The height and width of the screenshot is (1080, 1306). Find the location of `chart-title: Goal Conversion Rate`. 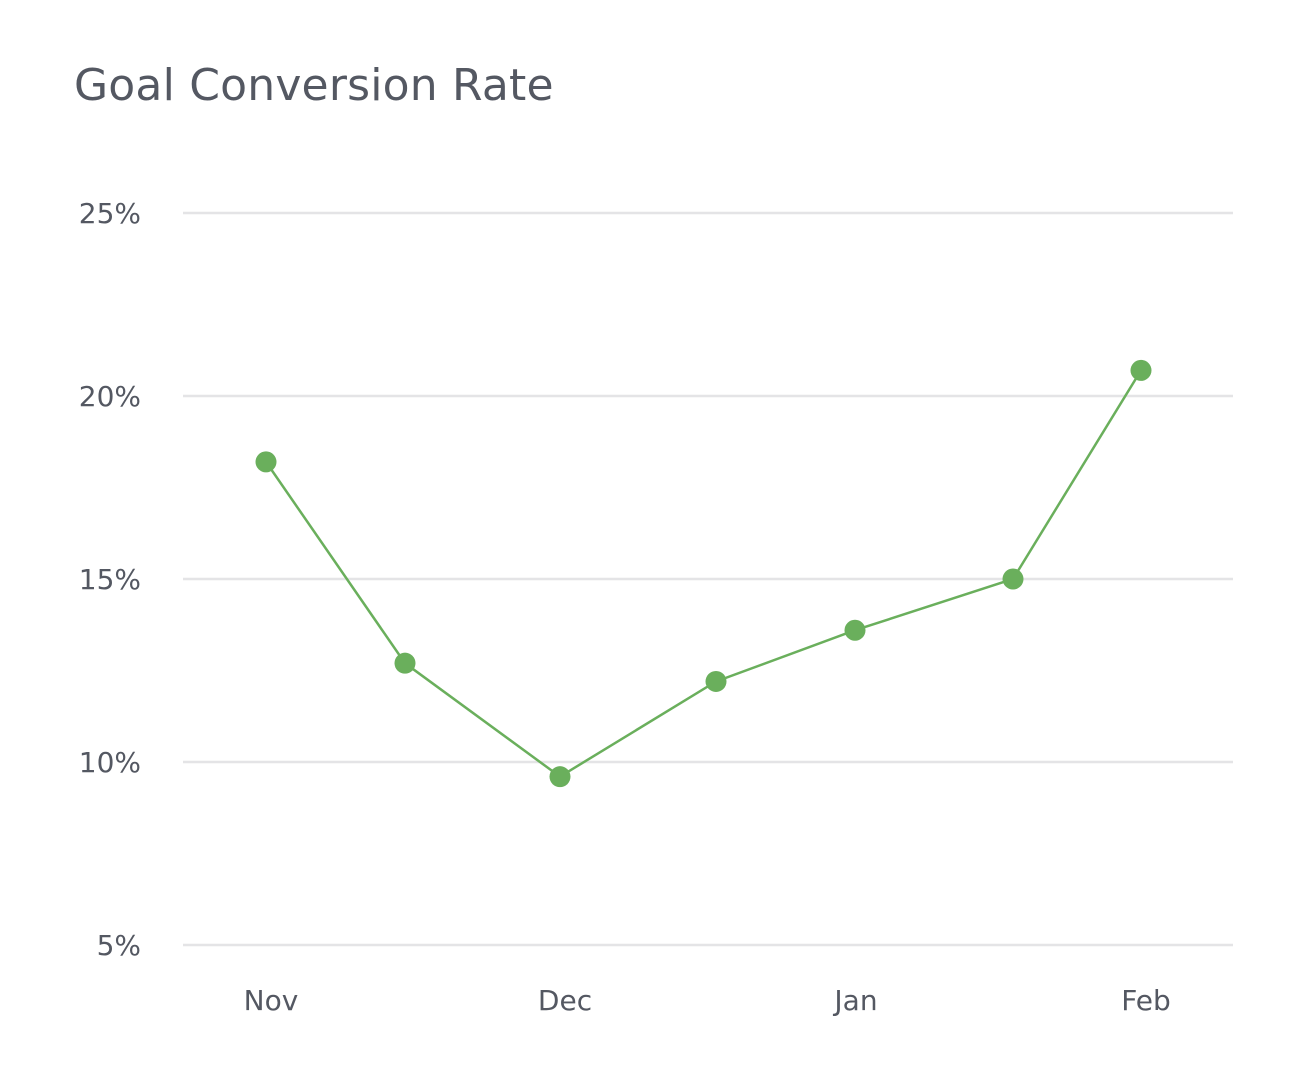

chart-title: Goal Conversion Rate is located at coordinates (314, 85).